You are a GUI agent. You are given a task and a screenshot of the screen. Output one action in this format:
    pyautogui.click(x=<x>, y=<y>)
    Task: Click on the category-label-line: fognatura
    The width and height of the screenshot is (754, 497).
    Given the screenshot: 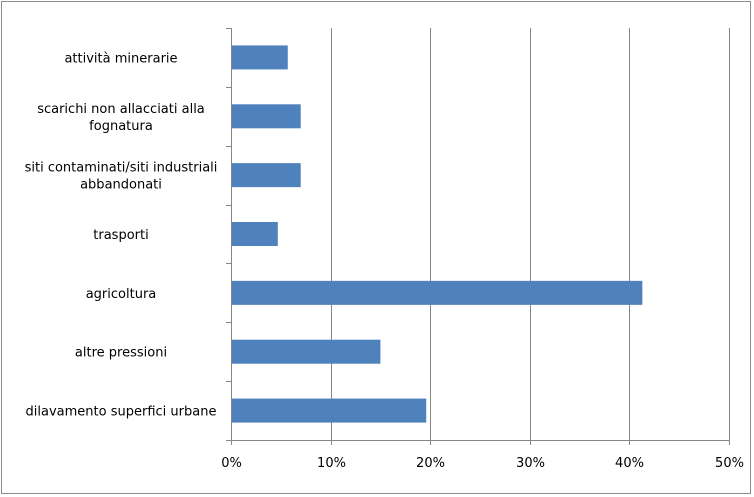 What is the action you would take?
    pyautogui.click(x=121, y=126)
    